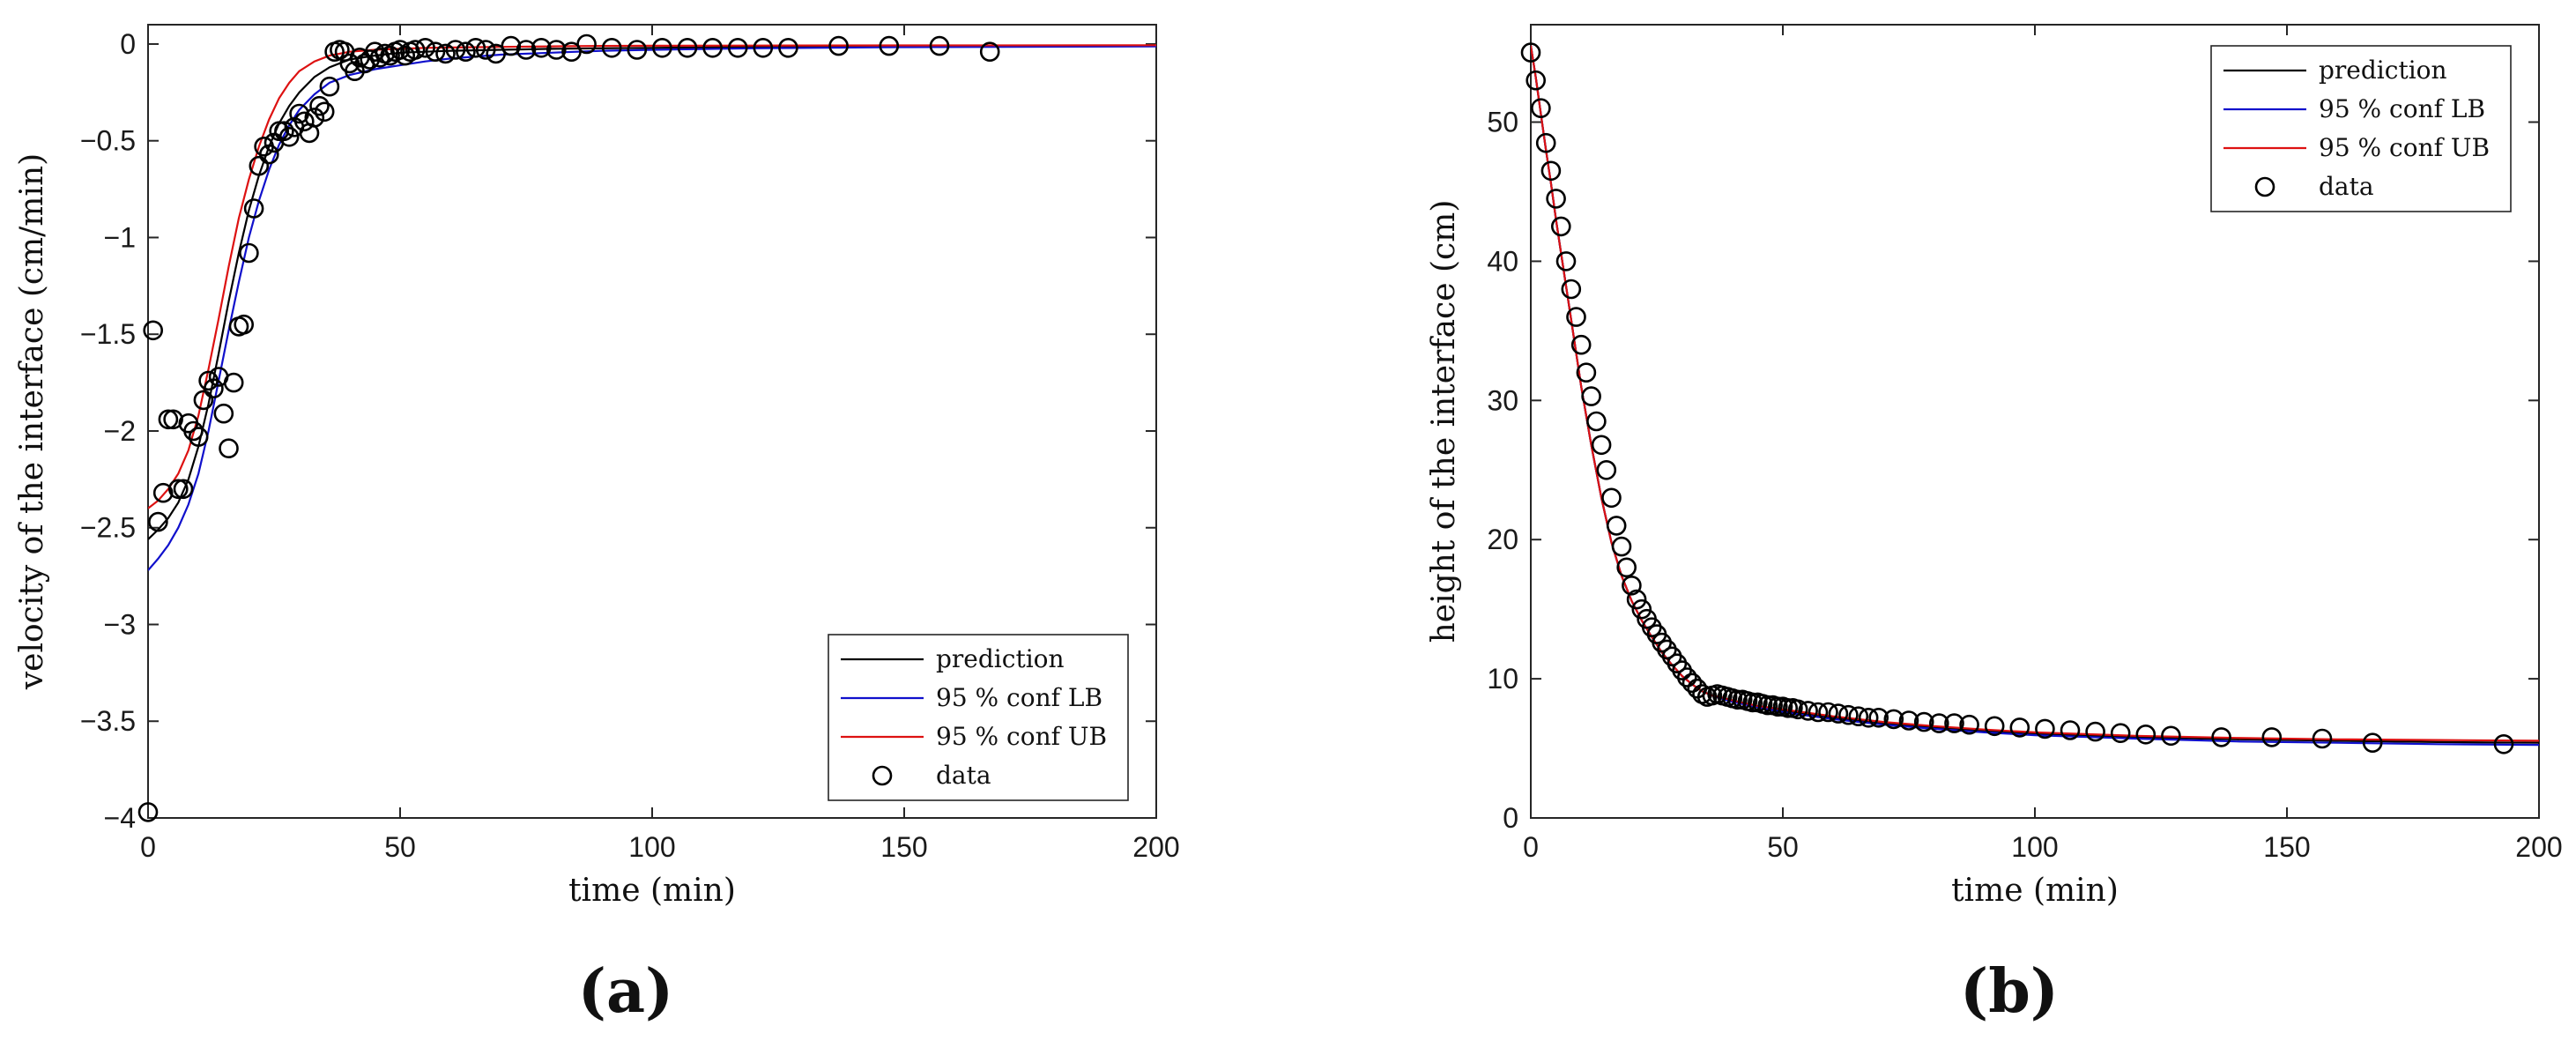  What do you see at coordinates (120, 818) in the screenshot?
I see `y-tick-label: −4` at bounding box center [120, 818].